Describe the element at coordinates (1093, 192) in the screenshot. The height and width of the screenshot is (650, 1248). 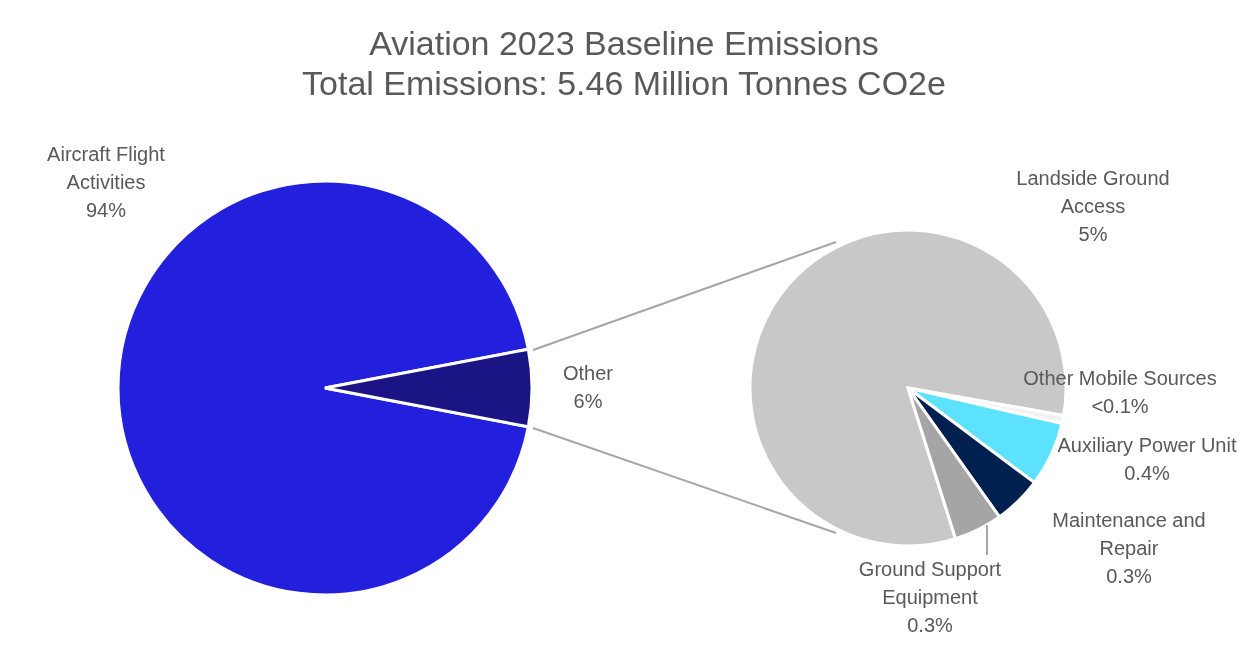
I see `slice-label: Landside Ground Access` at that location.